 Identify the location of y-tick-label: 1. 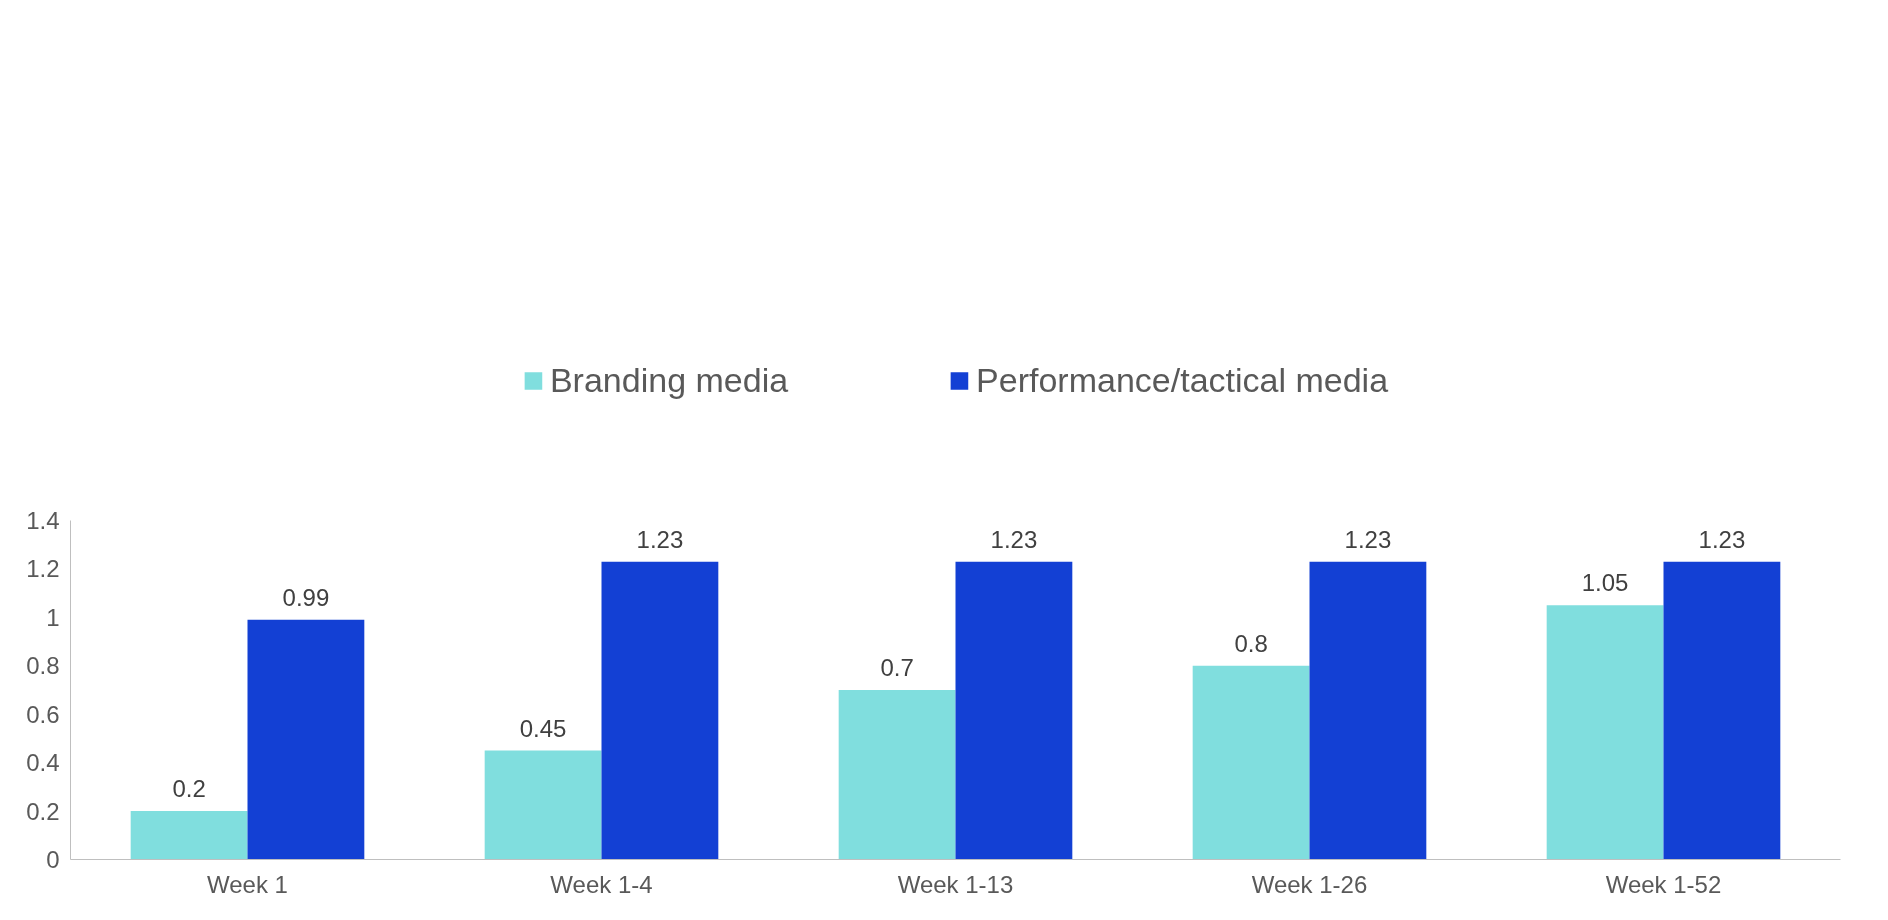
(53, 617).